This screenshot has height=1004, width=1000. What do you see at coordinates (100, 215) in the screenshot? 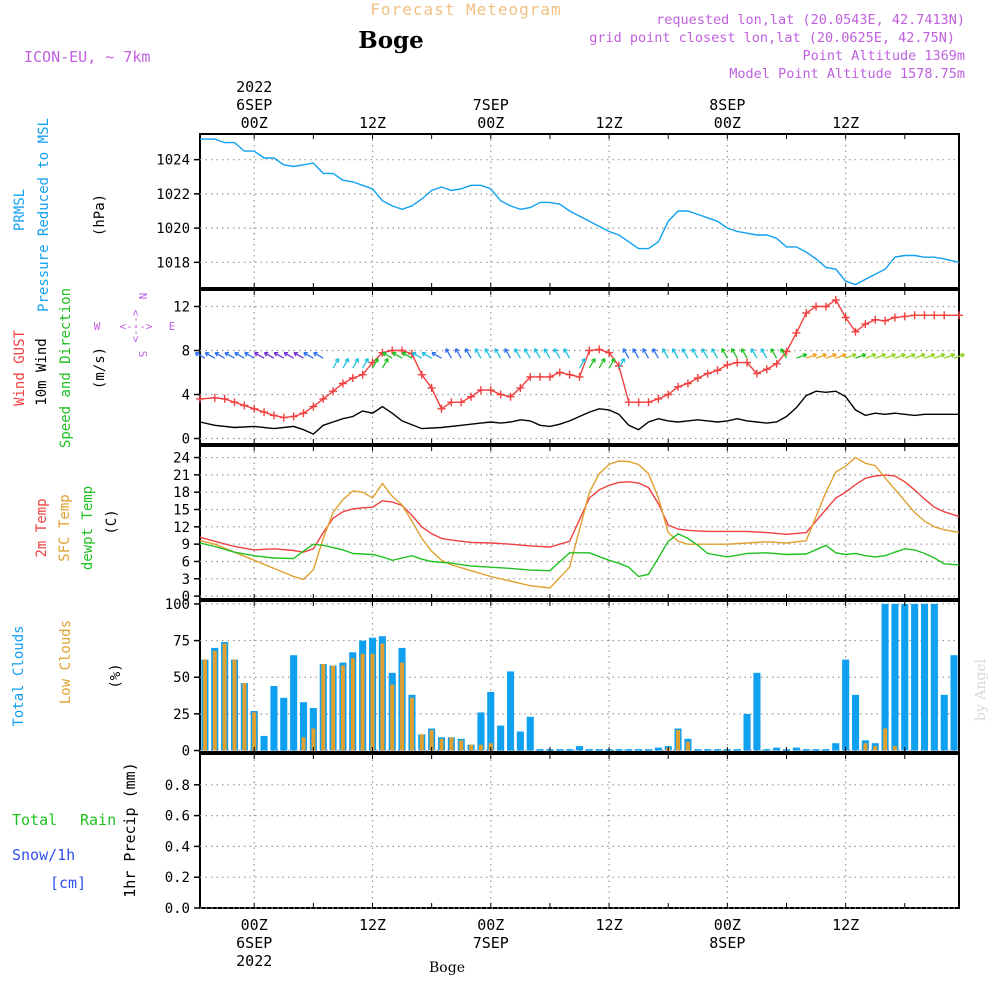
I see `pressure-unit: (hPa)` at bounding box center [100, 215].